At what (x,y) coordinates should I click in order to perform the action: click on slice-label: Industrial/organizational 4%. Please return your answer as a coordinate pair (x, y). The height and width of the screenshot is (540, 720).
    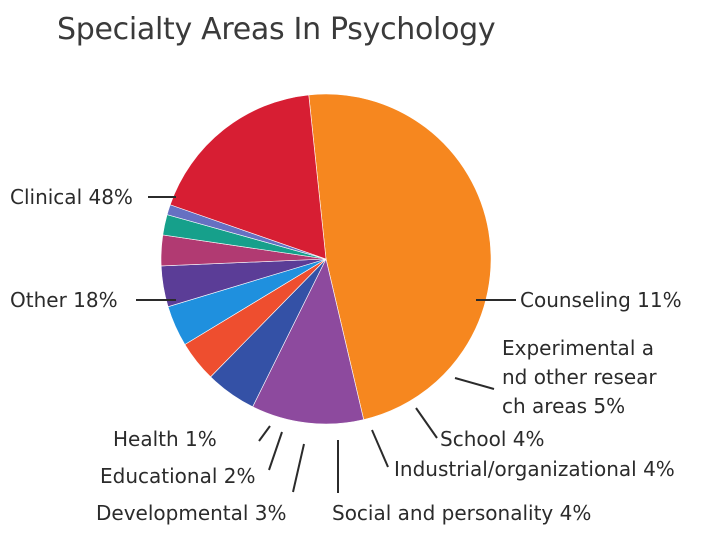
    Looking at the image, I should click on (534, 469).